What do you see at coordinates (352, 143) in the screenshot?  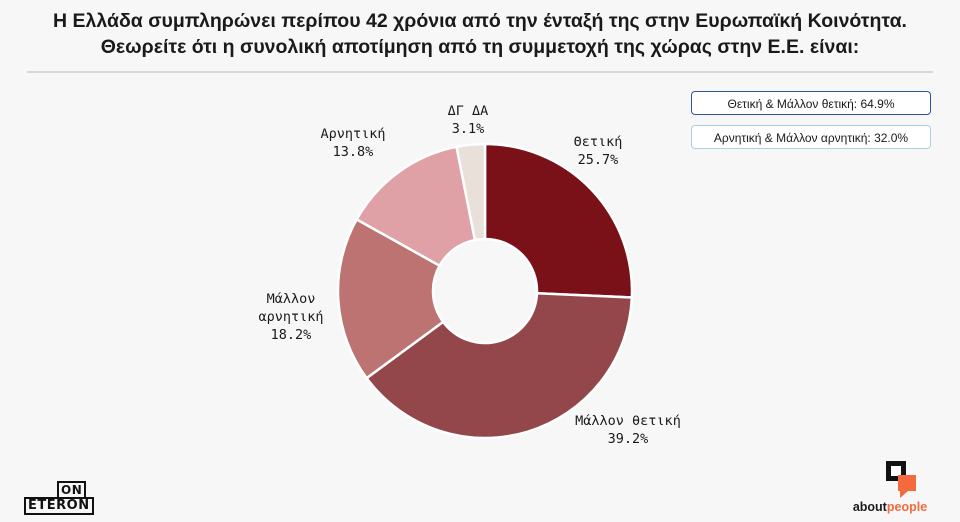 I see `slice-label: Αρνητική 13.8%` at bounding box center [352, 143].